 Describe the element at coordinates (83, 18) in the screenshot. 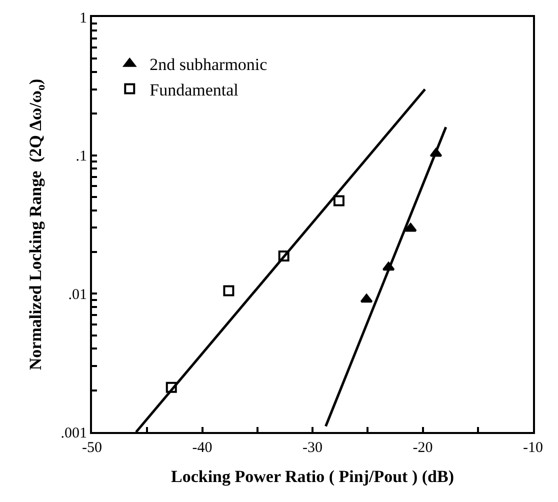

I see `y-tick-label: 1` at that location.